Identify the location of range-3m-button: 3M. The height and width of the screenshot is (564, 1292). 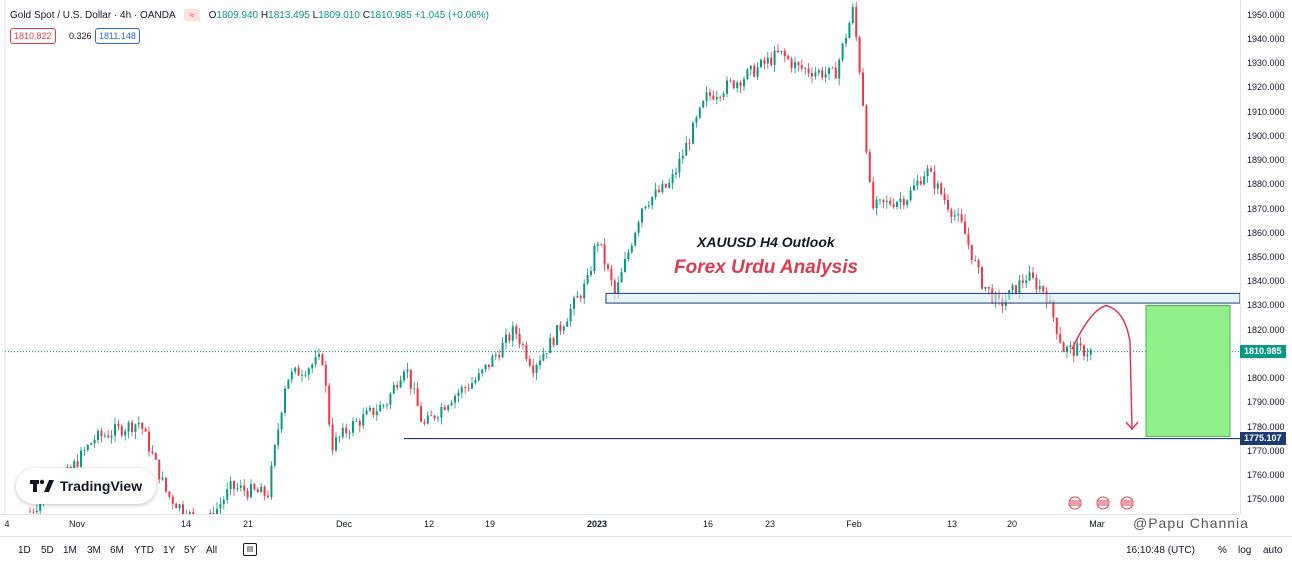
(94, 550).